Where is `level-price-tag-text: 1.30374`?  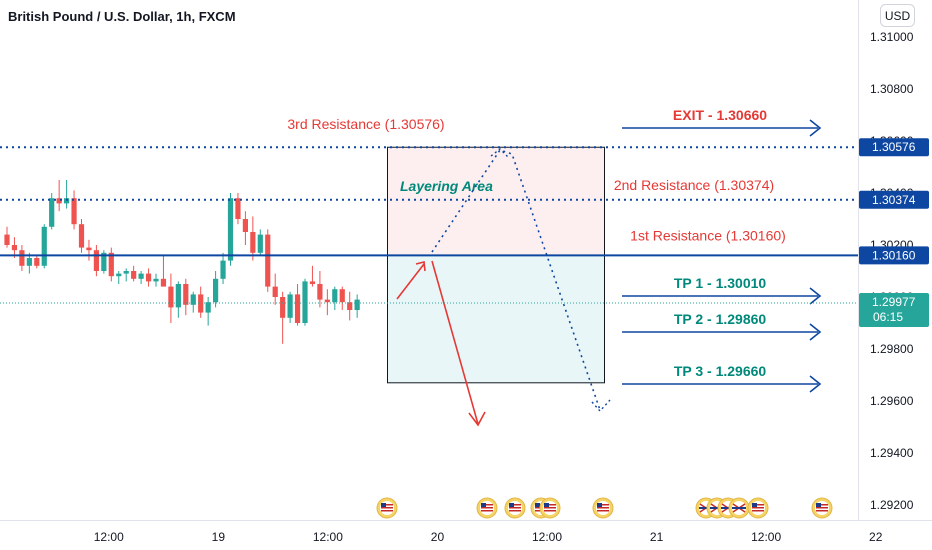
level-price-tag-text: 1.30374 is located at coordinates (894, 200).